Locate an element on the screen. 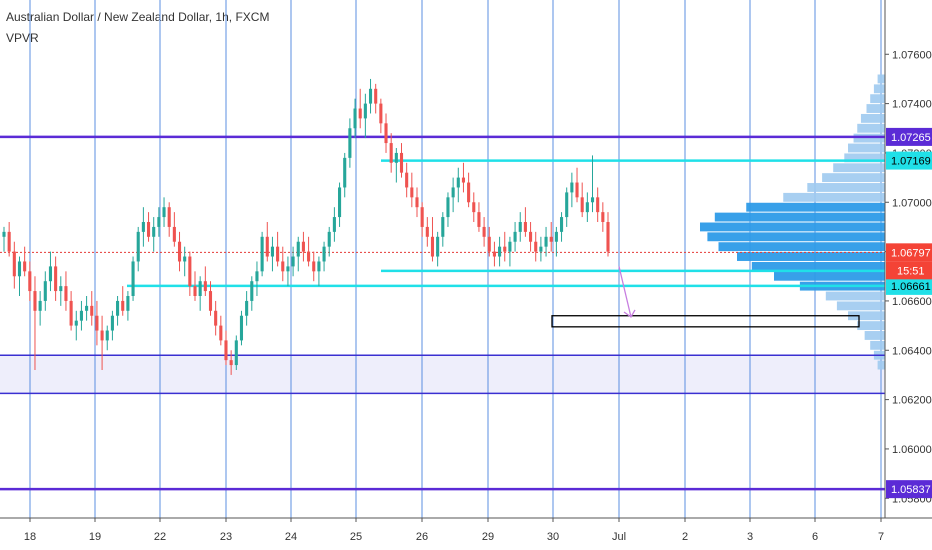 The image size is (932, 550). price-tag: 1.06797 is located at coordinates (909, 252).